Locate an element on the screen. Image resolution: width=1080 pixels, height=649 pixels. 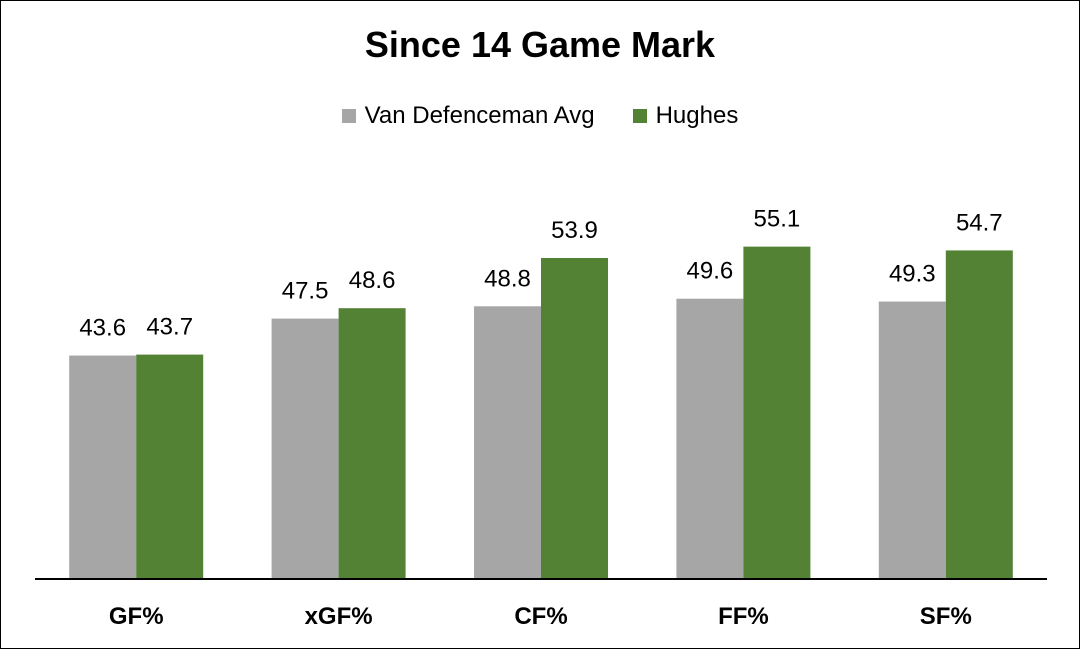
data-label-series-1-gfpct: 43.7 is located at coordinates (169, 327).